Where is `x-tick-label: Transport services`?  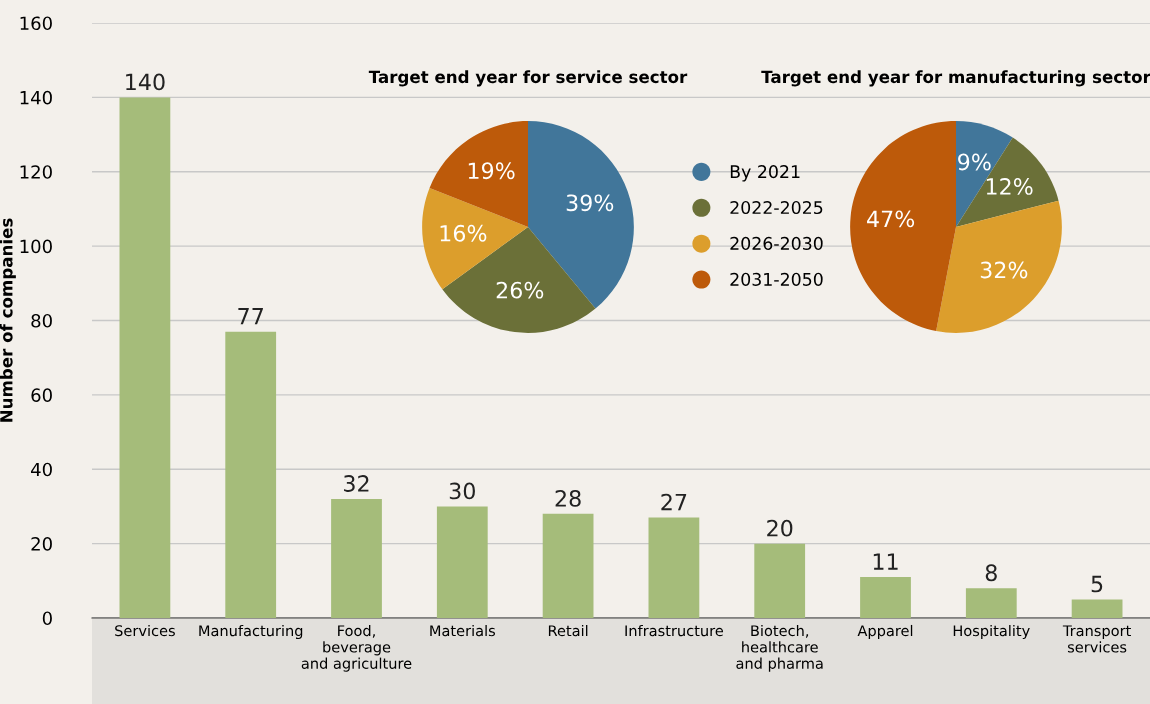 x-tick-label: Transport services is located at coordinates (1096, 639).